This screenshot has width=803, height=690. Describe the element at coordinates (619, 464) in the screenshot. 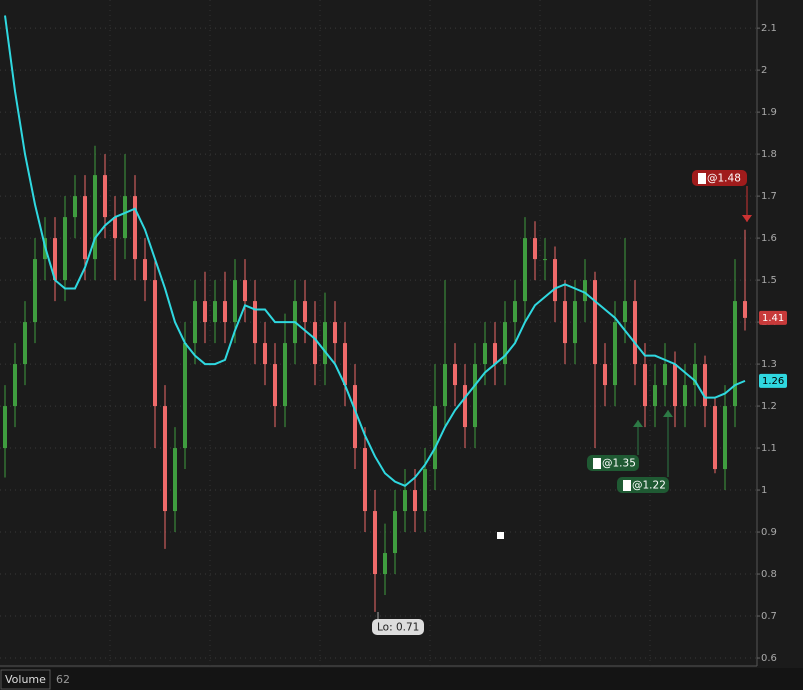

I see `annotation: @1.35` at that location.